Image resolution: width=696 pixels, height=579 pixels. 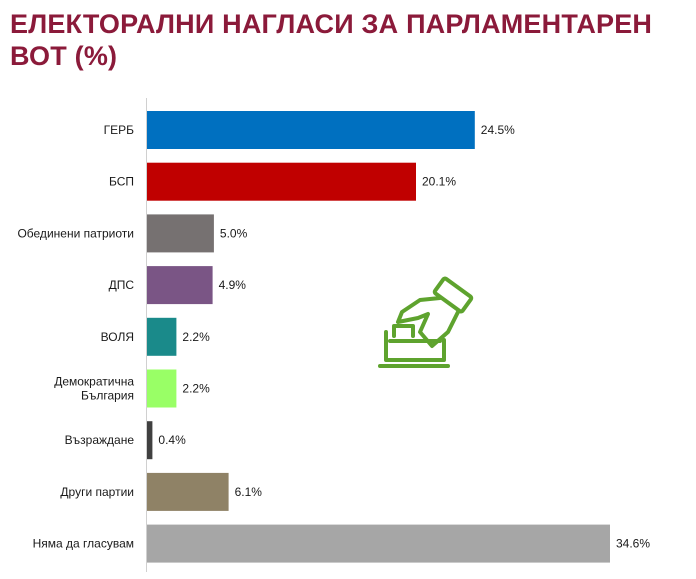 I want to click on category-label-line: ГЕРБ, so click(x=119, y=130).